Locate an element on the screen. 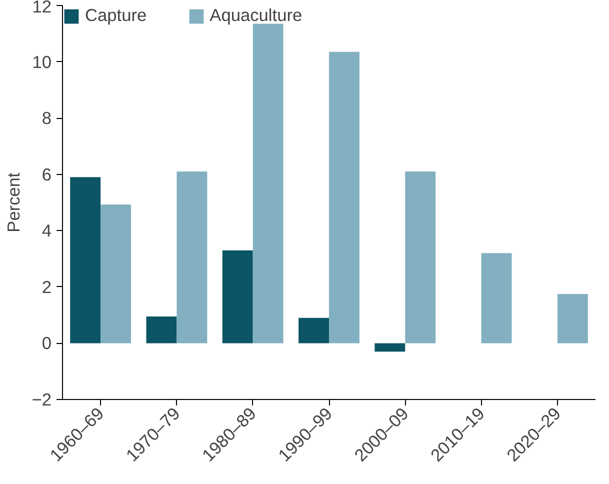 The image size is (609, 484). y-axis-title: Percent is located at coordinates (14, 202).